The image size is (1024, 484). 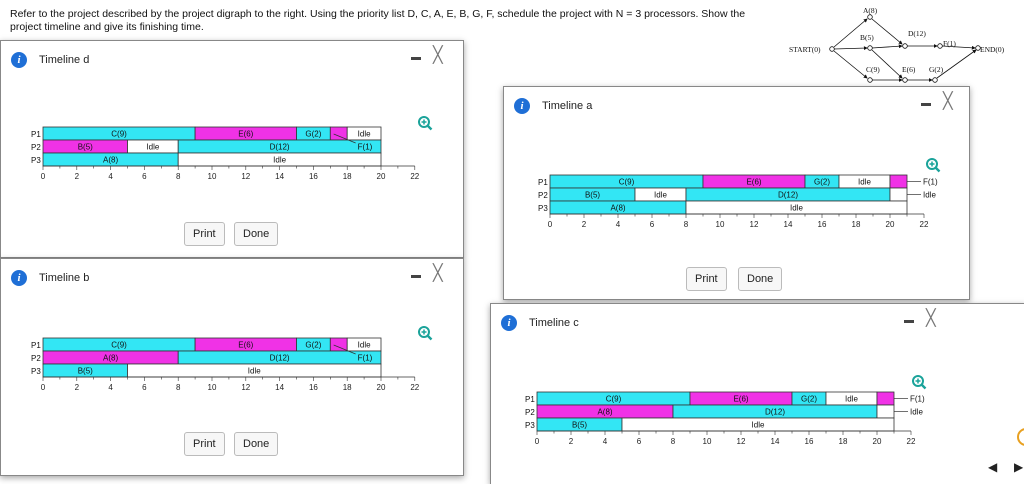 I want to click on annotation-leader, so click(x=344, y=349).